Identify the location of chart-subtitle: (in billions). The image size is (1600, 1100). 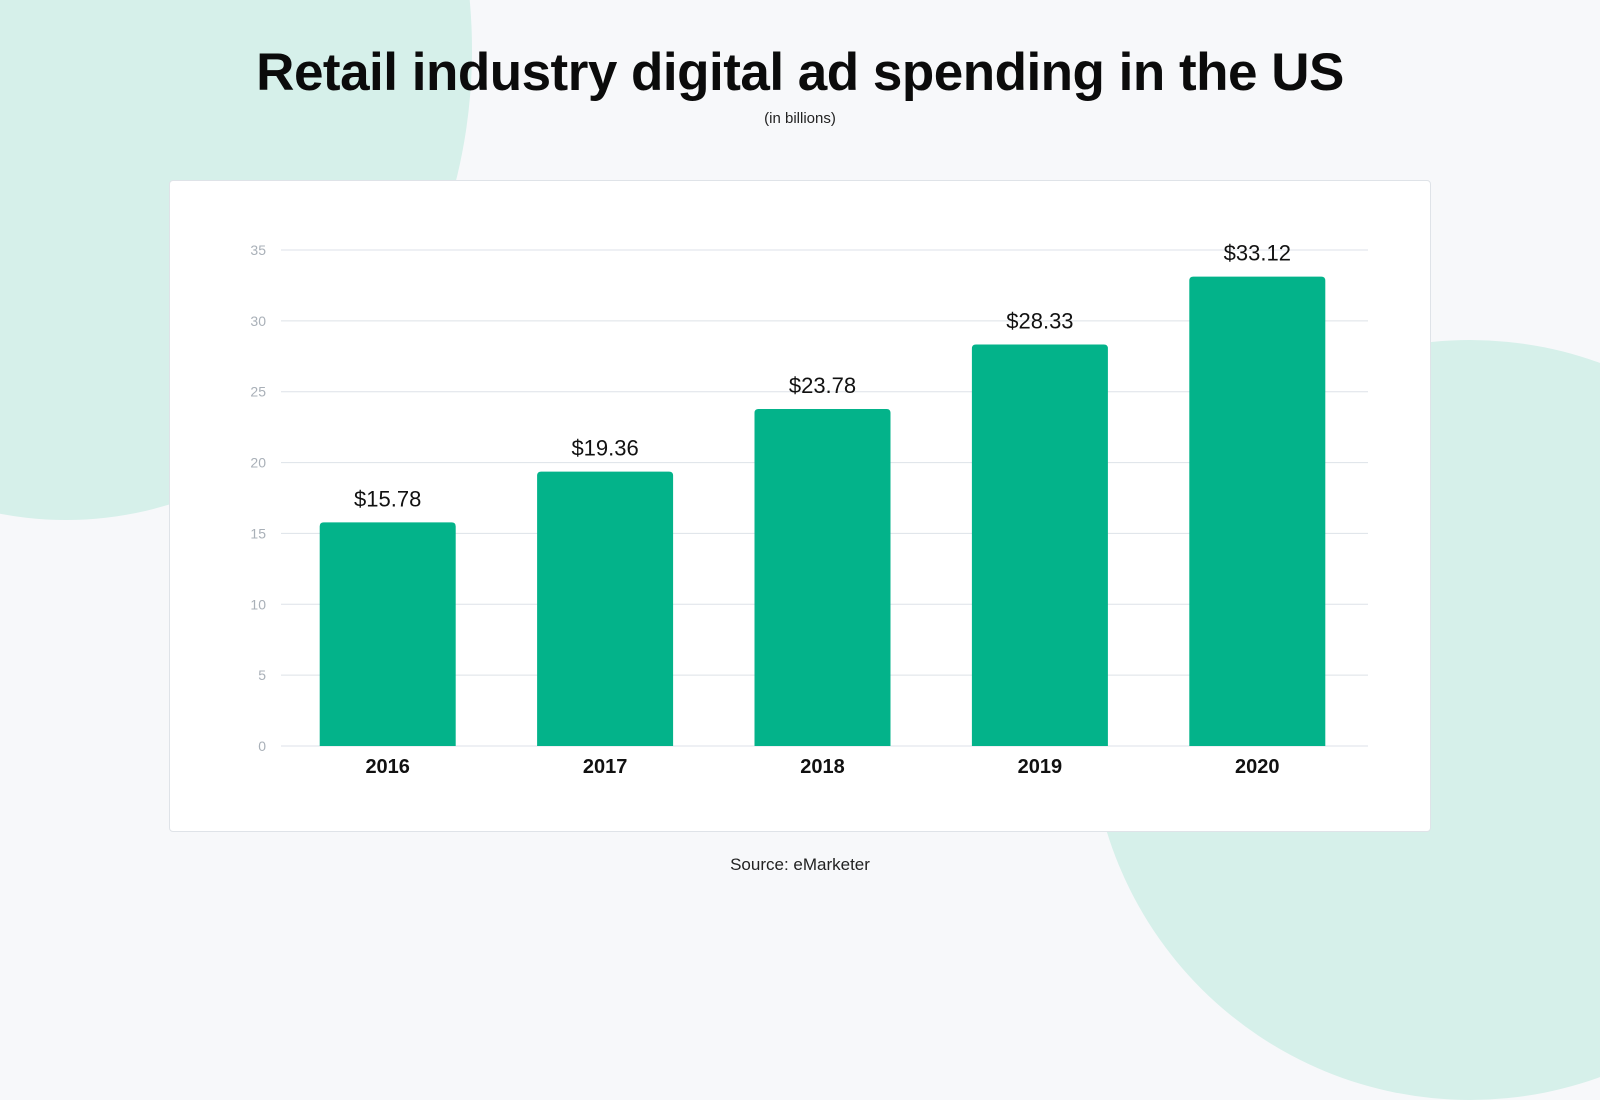
(800, 118).